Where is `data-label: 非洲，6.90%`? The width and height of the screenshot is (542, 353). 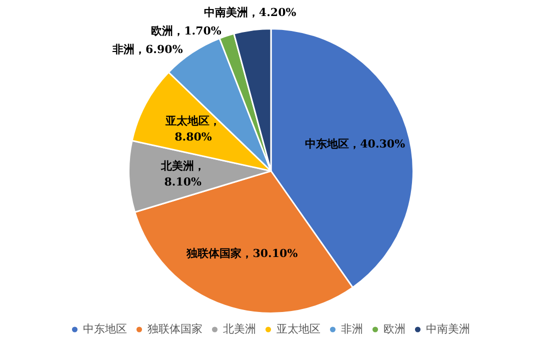 data-label: 非洲，6.90% is located at coordinates (148, 49).